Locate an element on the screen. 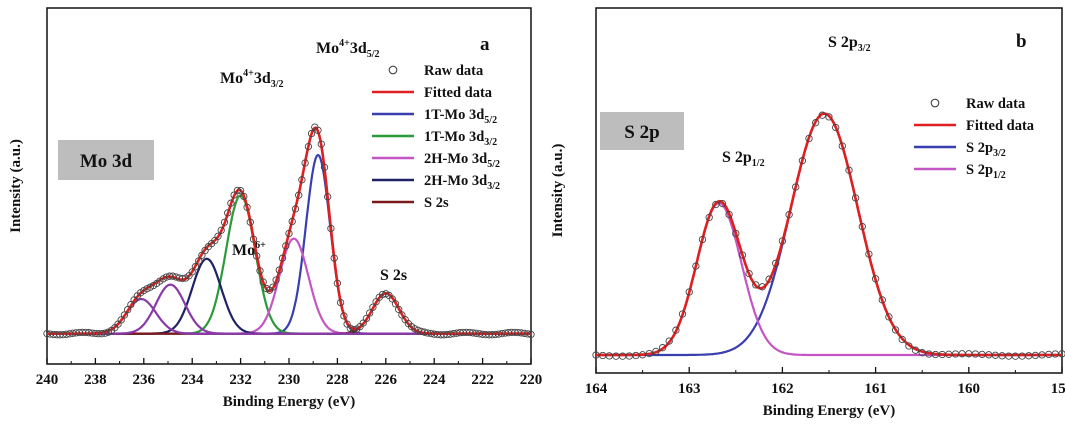 The width and height of the screenshot is (1065, 437). region-badge is located at coordinates (106, 160).